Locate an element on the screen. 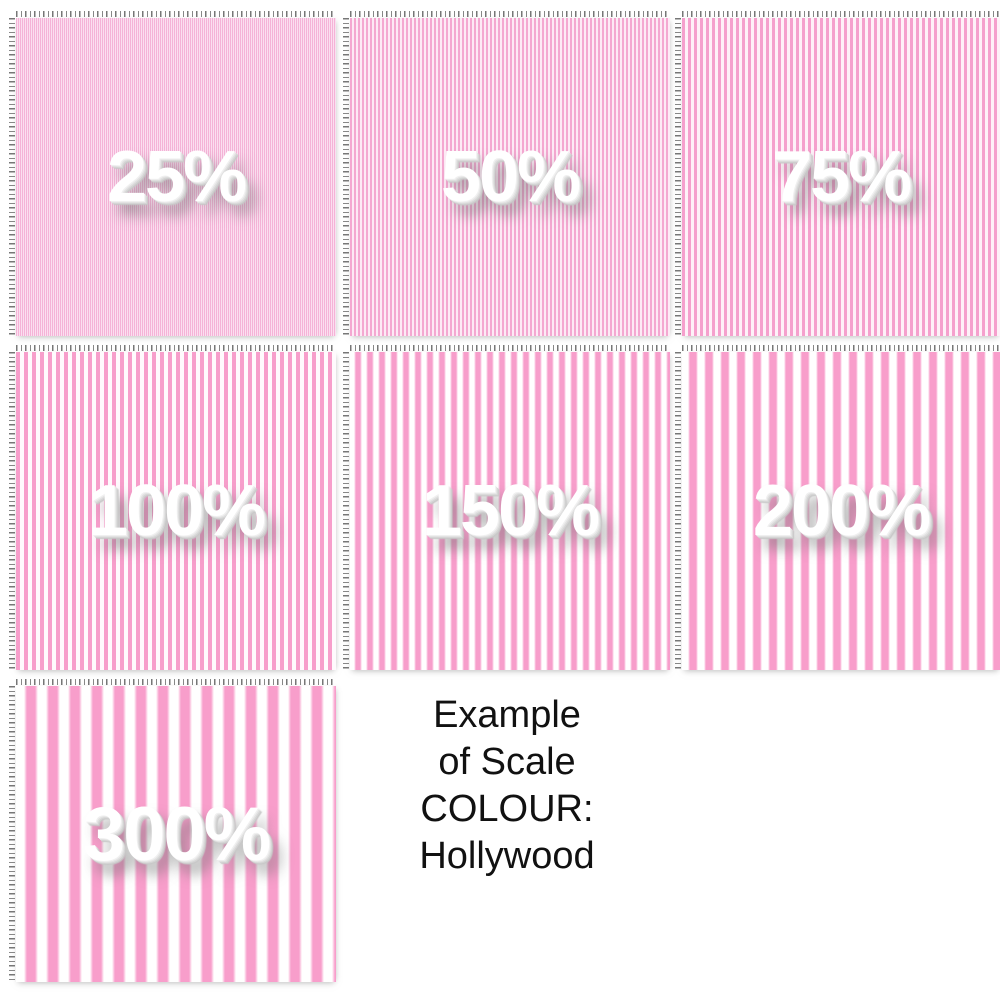 The image size is (1000, 1000). swatch-25: 25% is located at coordinates (172, 173).